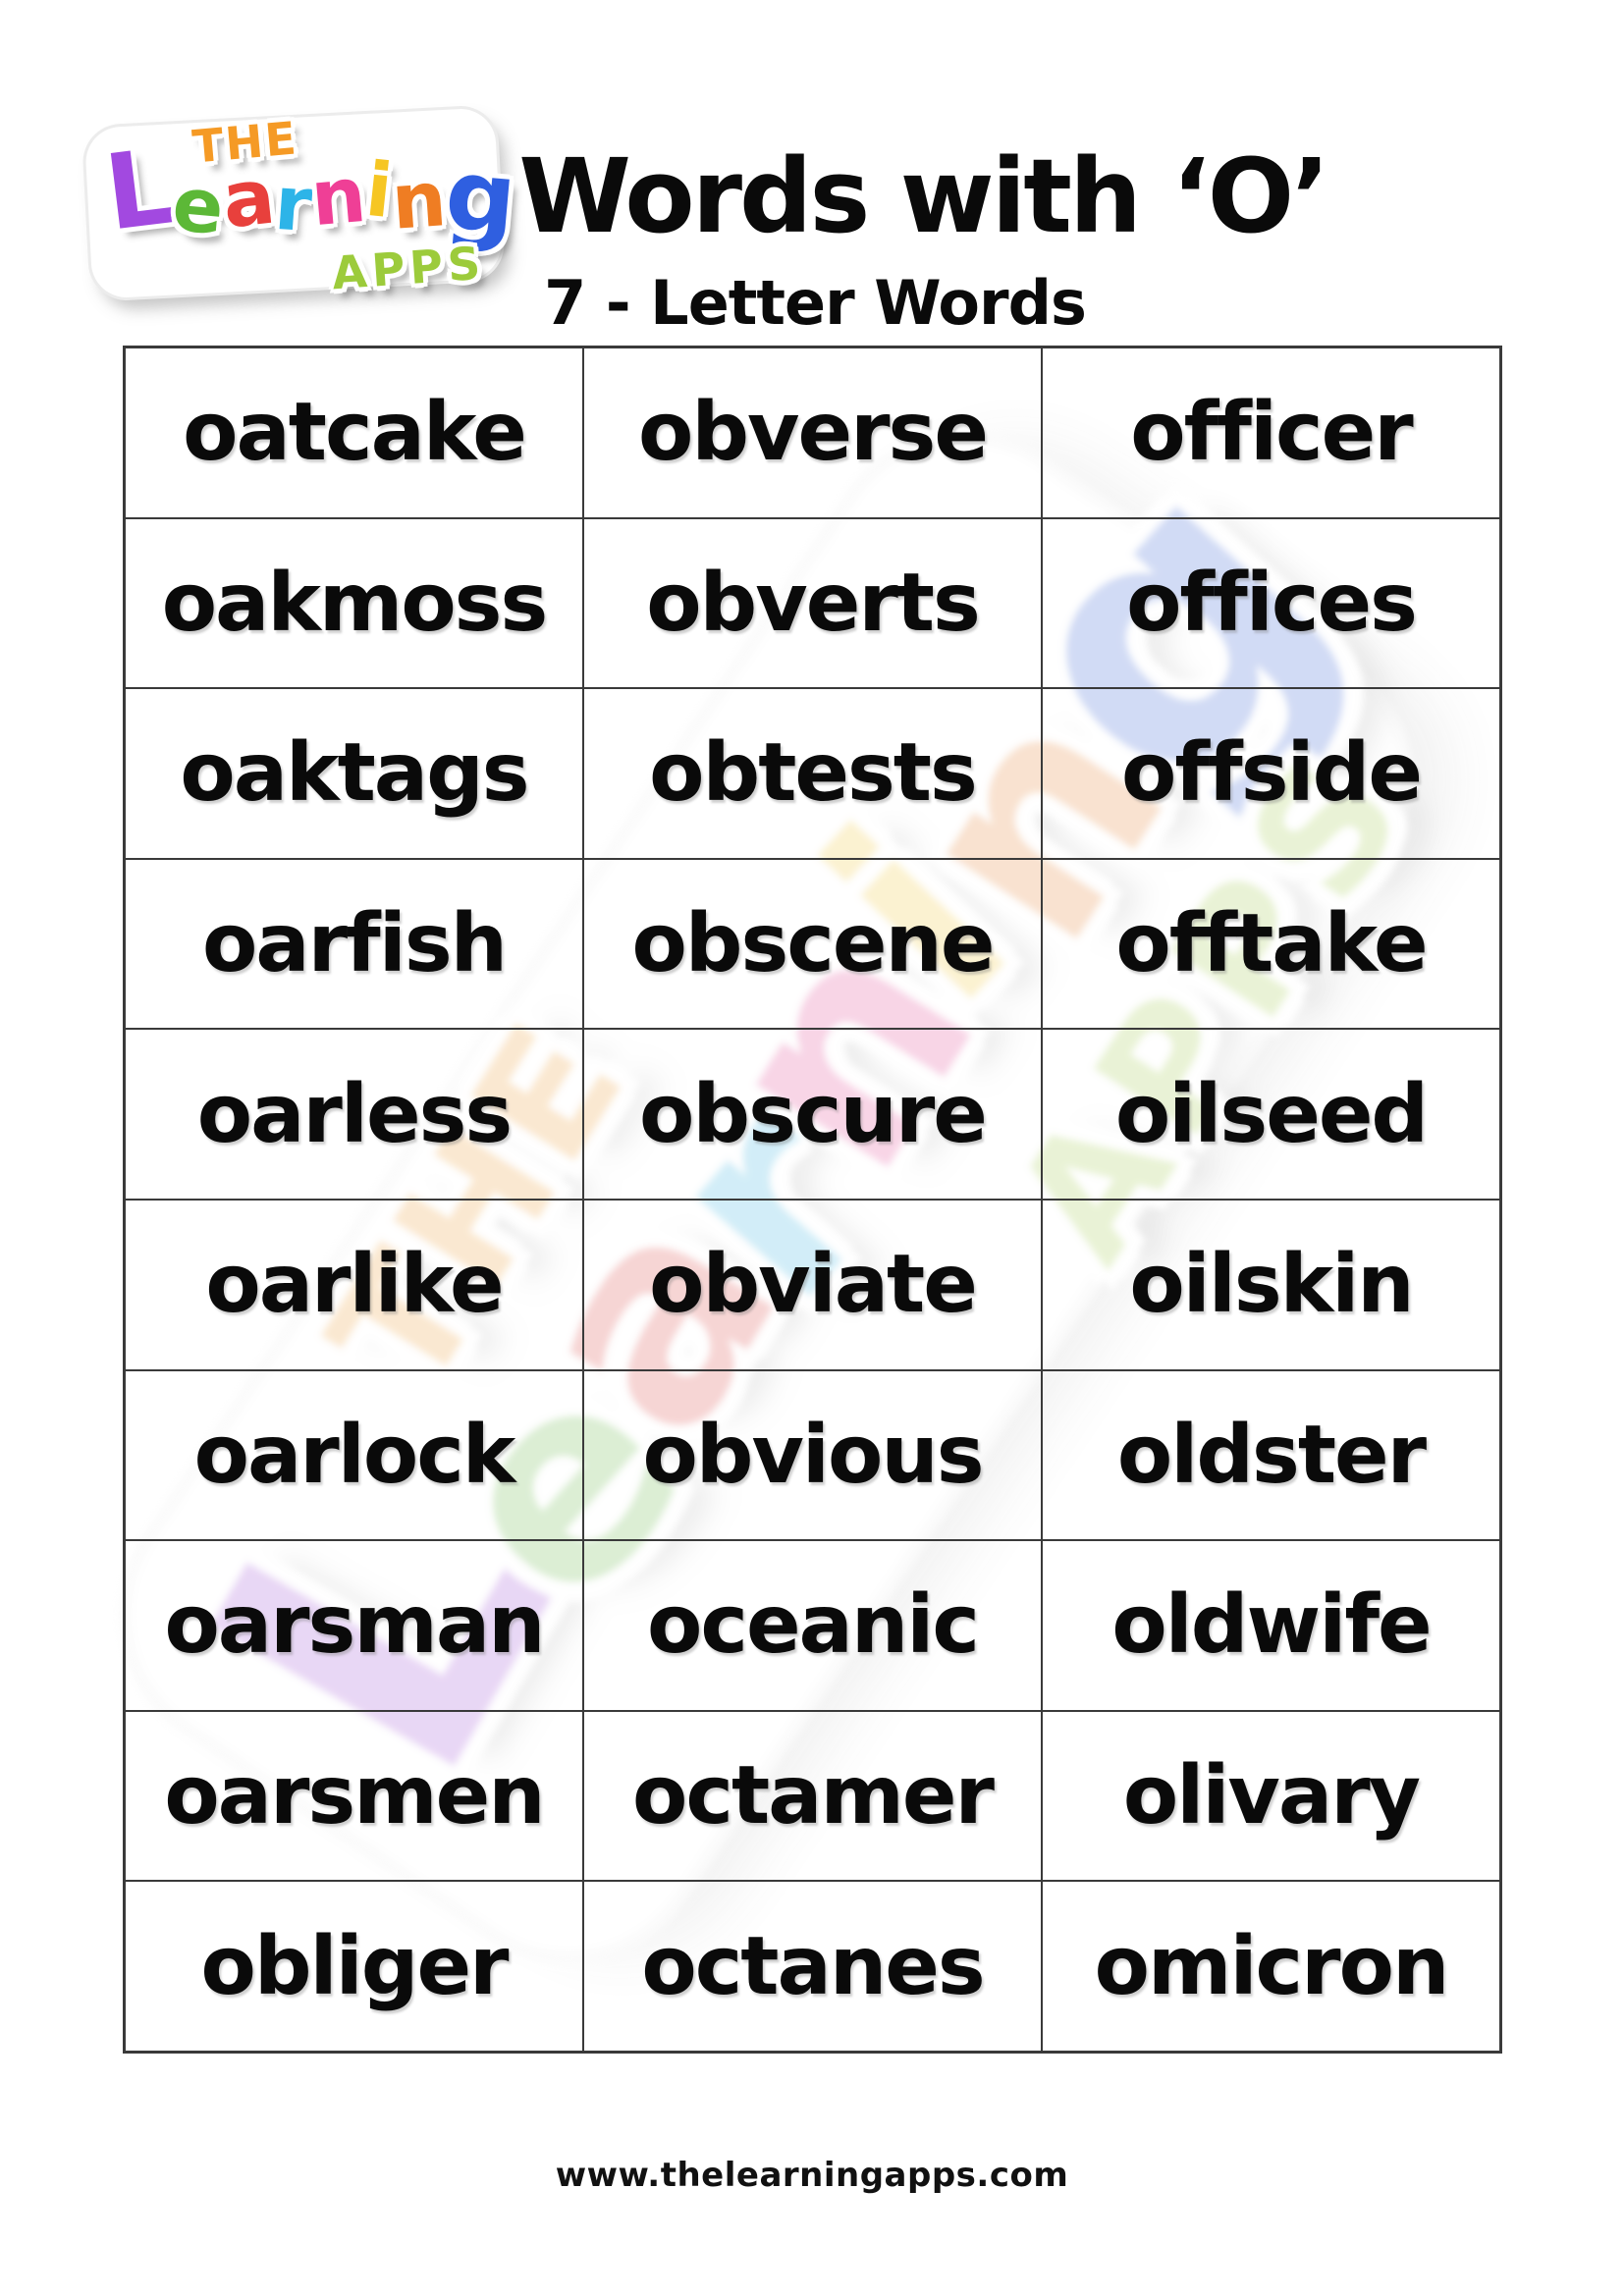  Describe the element at coordinates (1271, 1625) in the screenshot. I see `word-cell: oldwife` at that location.